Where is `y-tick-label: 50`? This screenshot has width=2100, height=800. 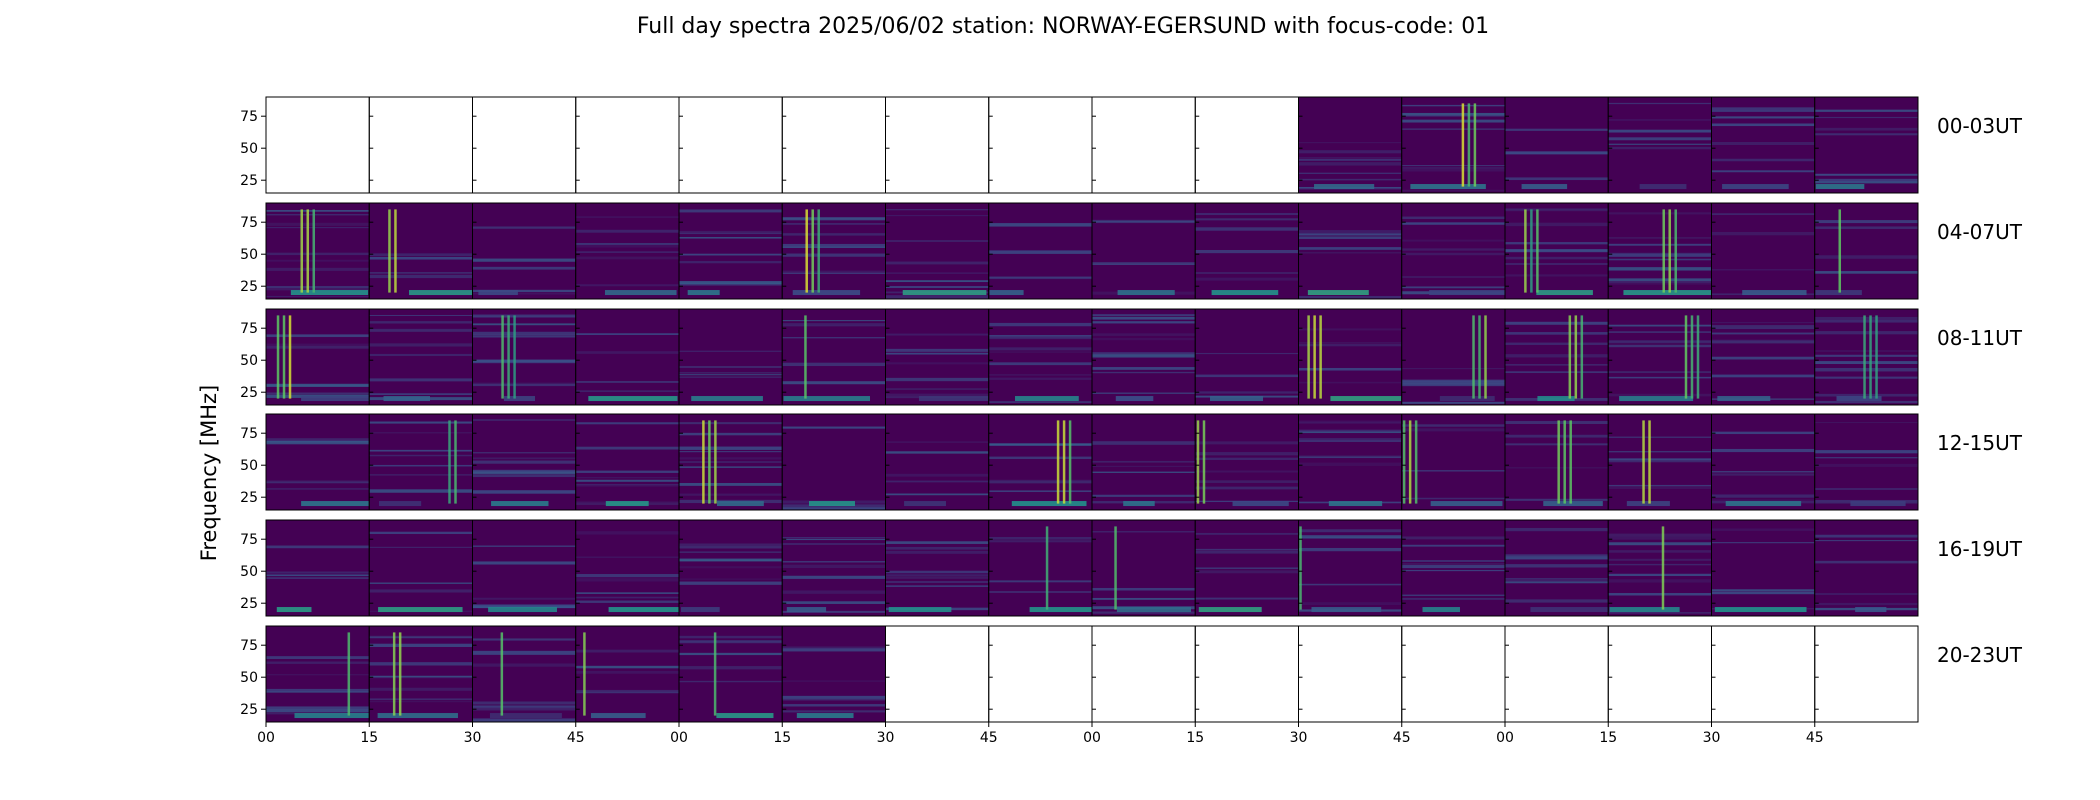 y-tick-label: 50 is located at coordinates (249, 361).